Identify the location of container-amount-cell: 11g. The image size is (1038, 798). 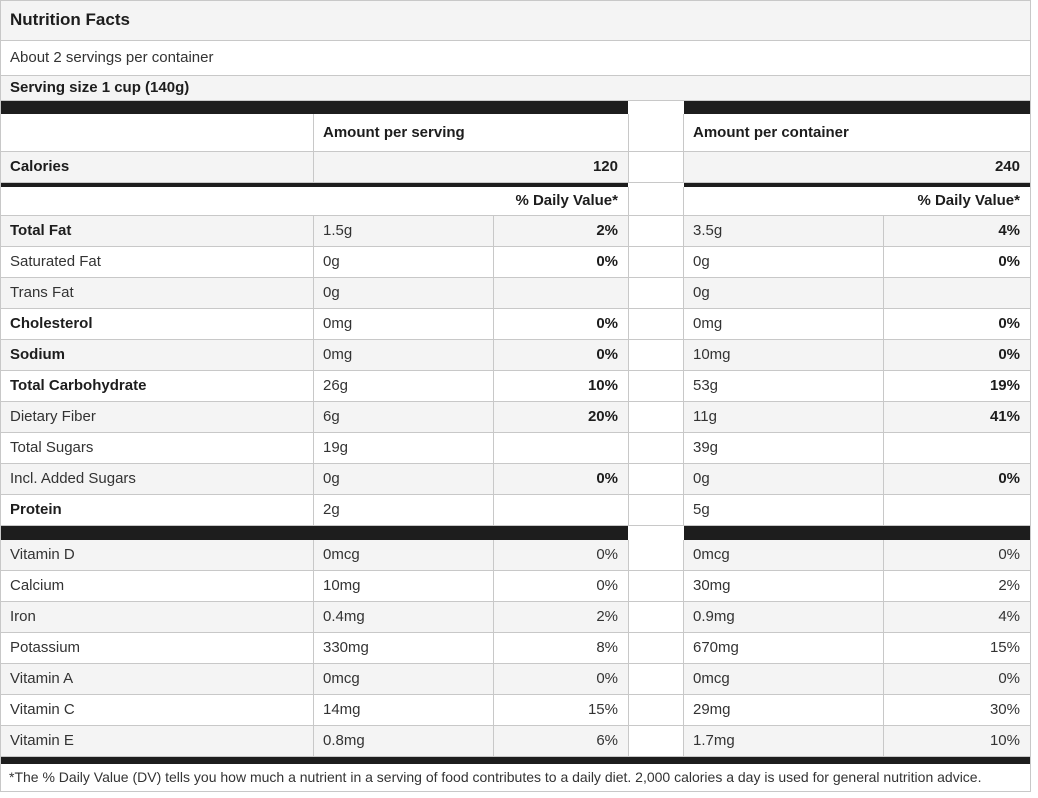
(784, 417).